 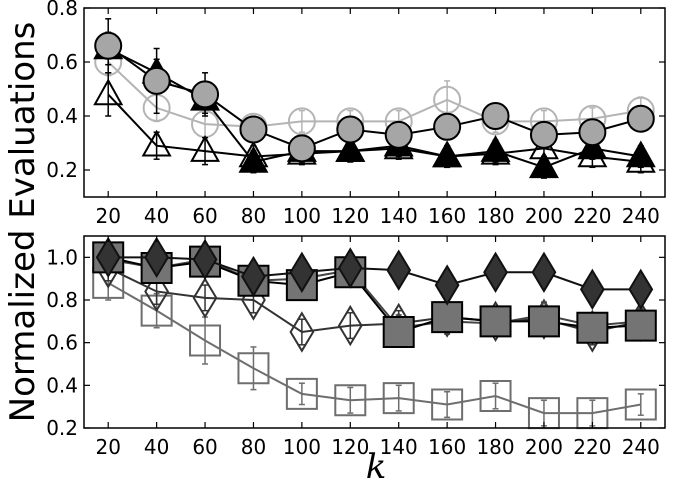 I want to click on x-tick-label-1-5: 120, so click(x=350, y=447).